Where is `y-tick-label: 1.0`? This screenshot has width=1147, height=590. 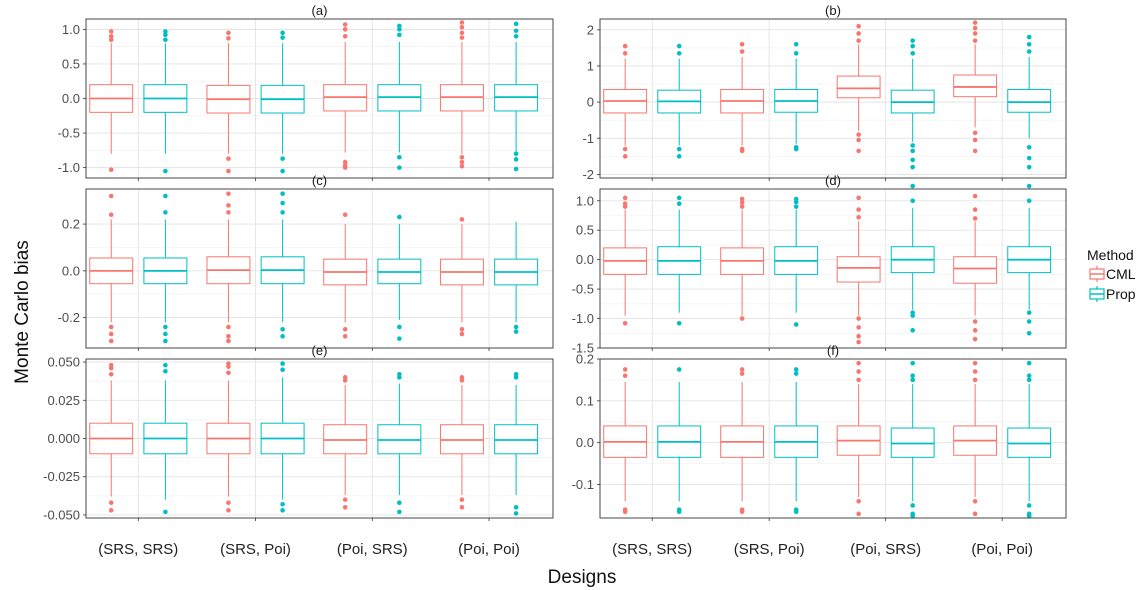
y-tick-label: 1.0 is located at coordinates (585, 200).